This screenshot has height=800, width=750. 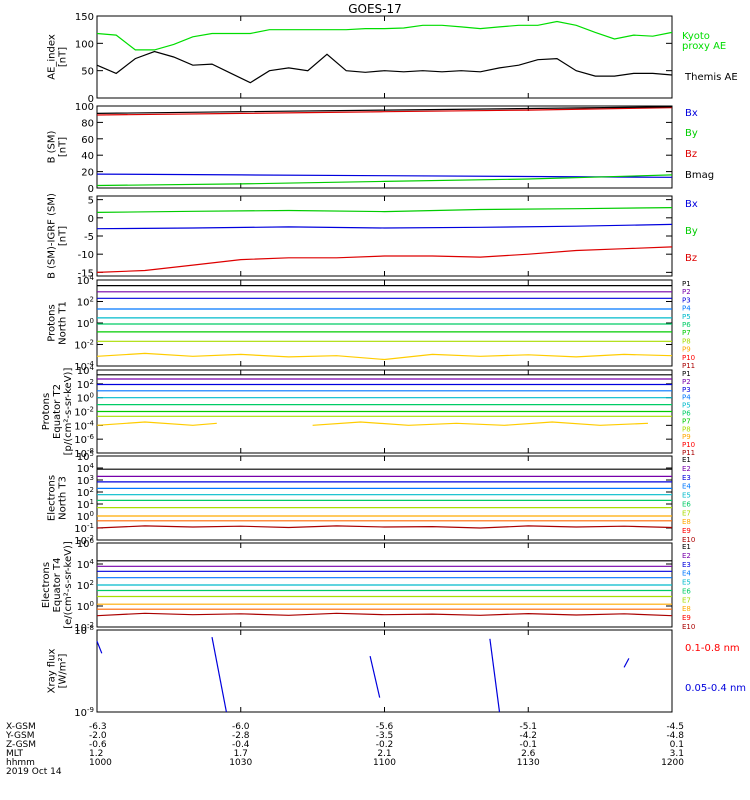 What do you see at coordinates (52, 57) in the screenshot?
I see `y-axis-label: AE_index` at bounding box center [52, 57].